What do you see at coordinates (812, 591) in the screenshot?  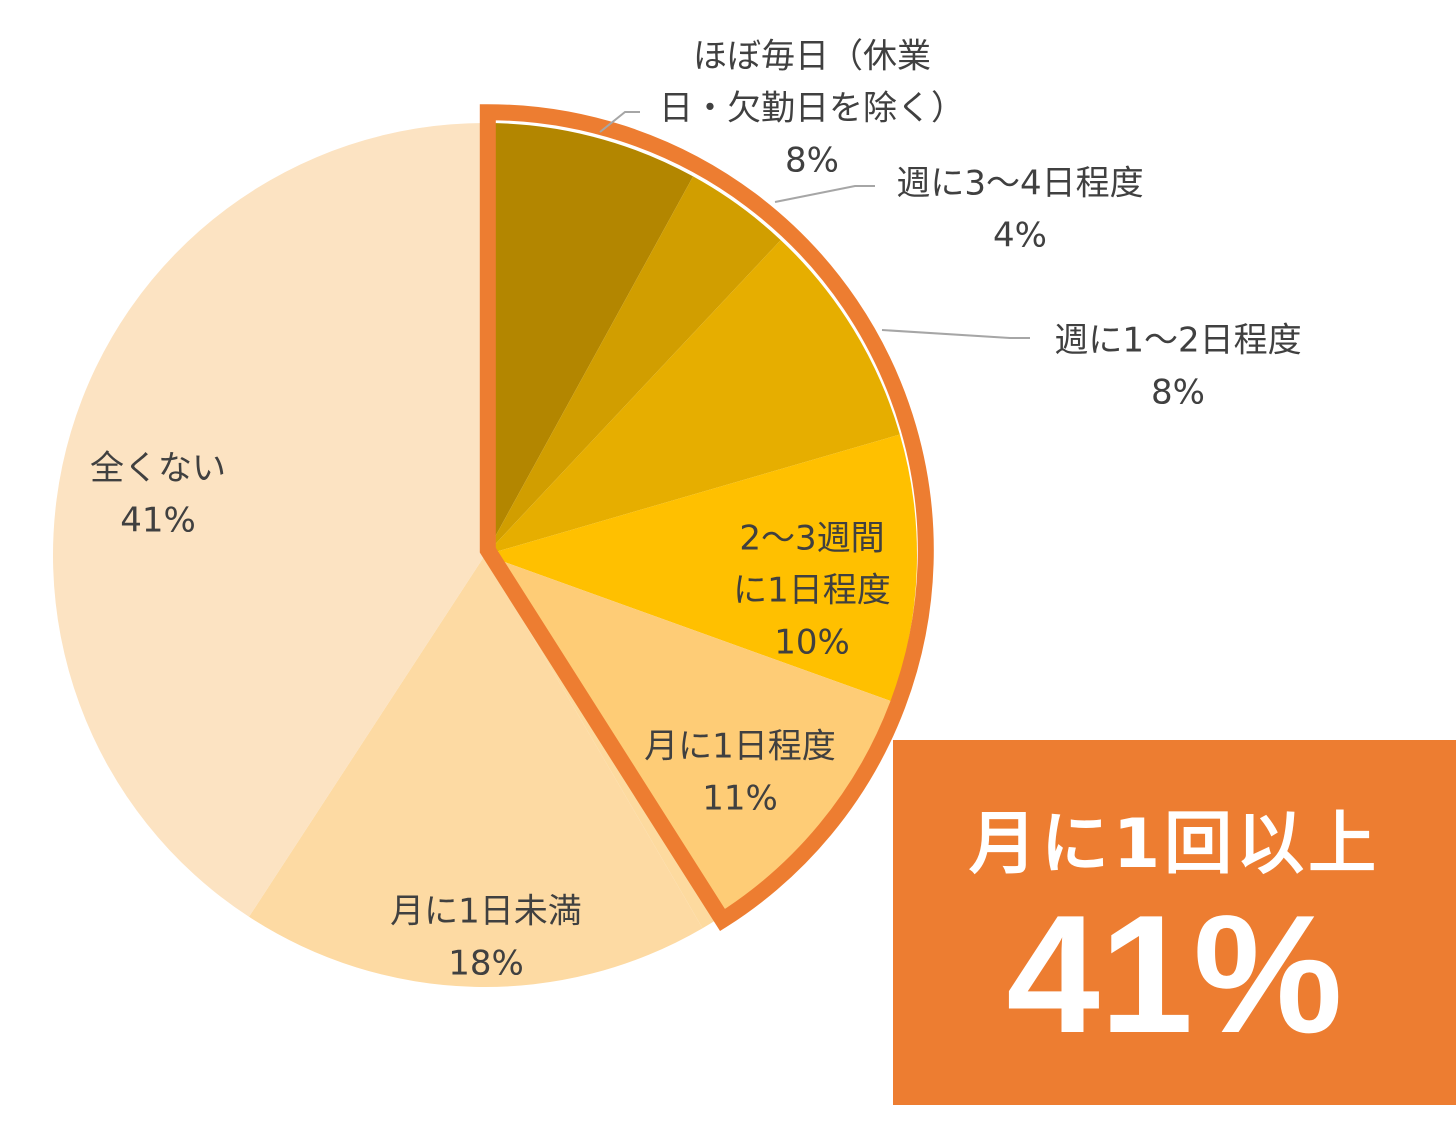 I see `slice-label: 2～3週間に1日程度 10%` at bounding box center [812, 591].